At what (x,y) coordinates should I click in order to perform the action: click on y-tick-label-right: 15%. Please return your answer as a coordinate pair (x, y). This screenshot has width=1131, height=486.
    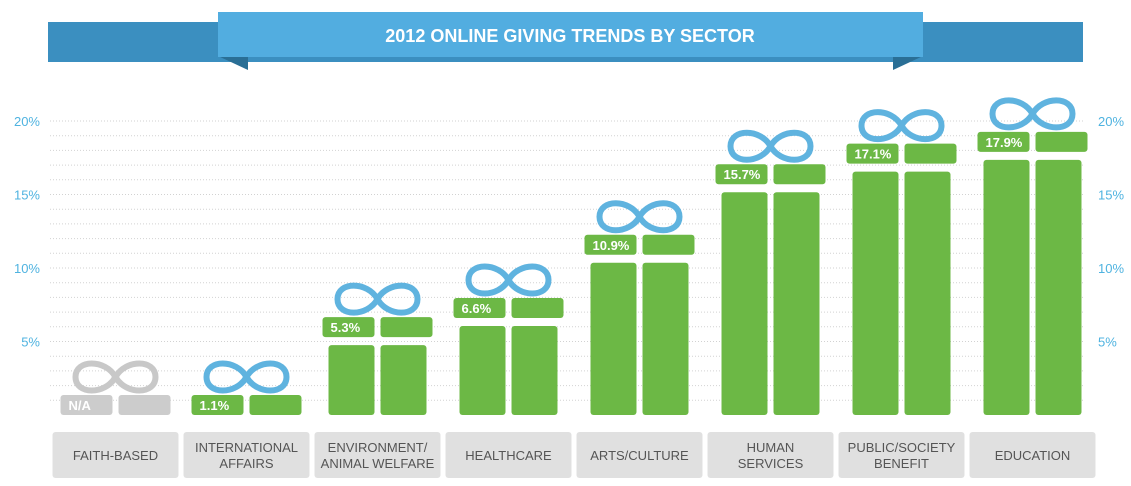
    Looking at the image, I should click on (1111, 195).